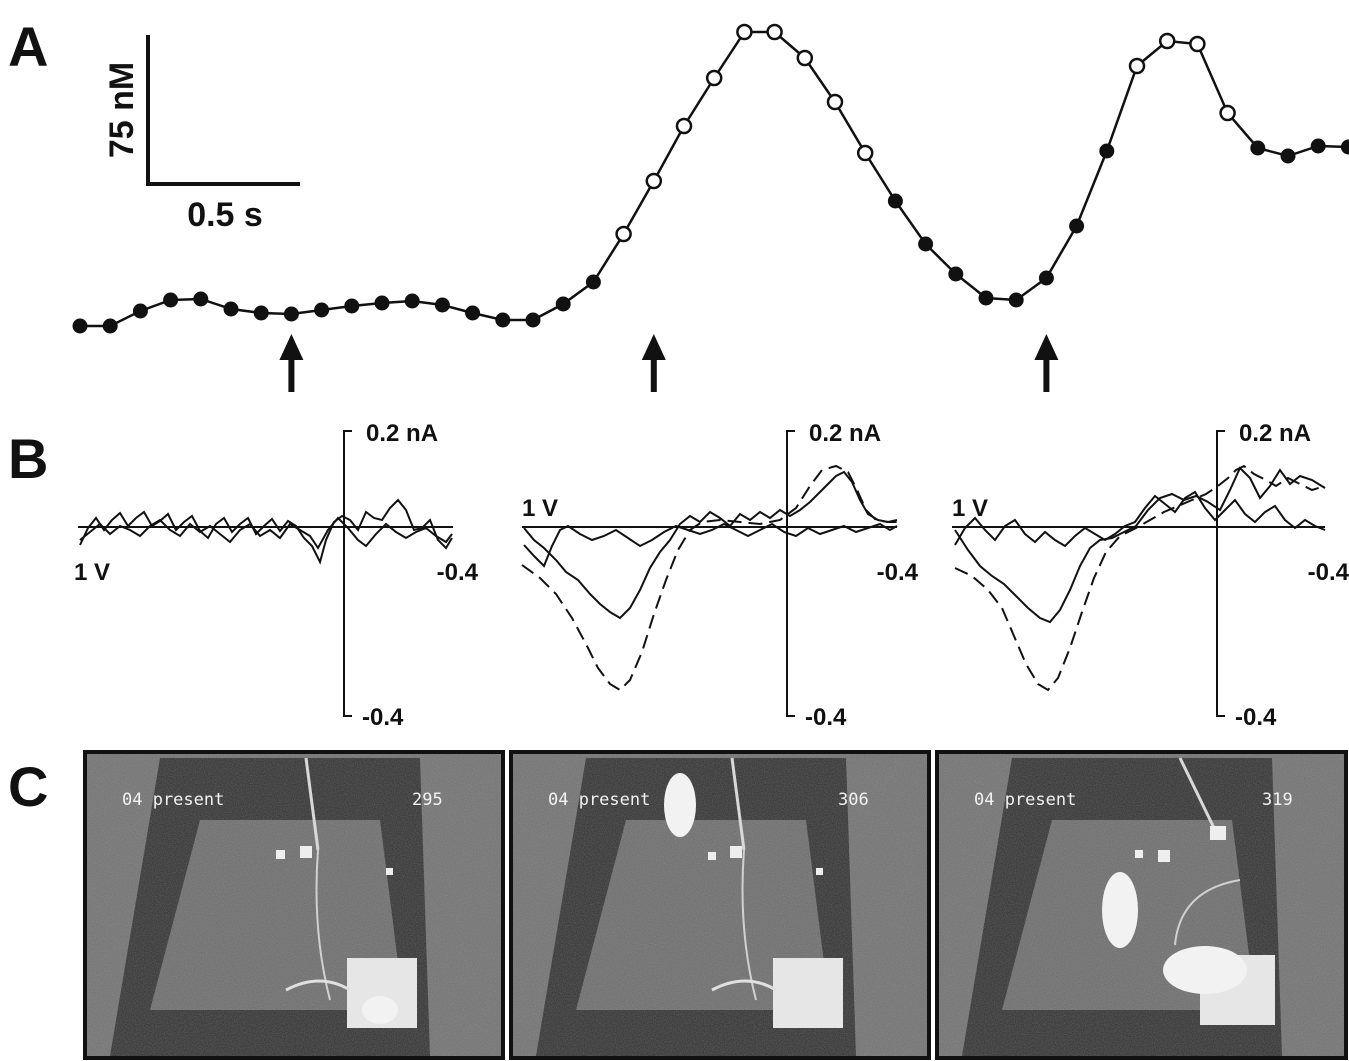 This screenshot has width=1349, height=1061. What do you see at coordinates (318, 985) in the screenshot?
I see `frame-1-rat-tail` at bounding box center [318, 985].